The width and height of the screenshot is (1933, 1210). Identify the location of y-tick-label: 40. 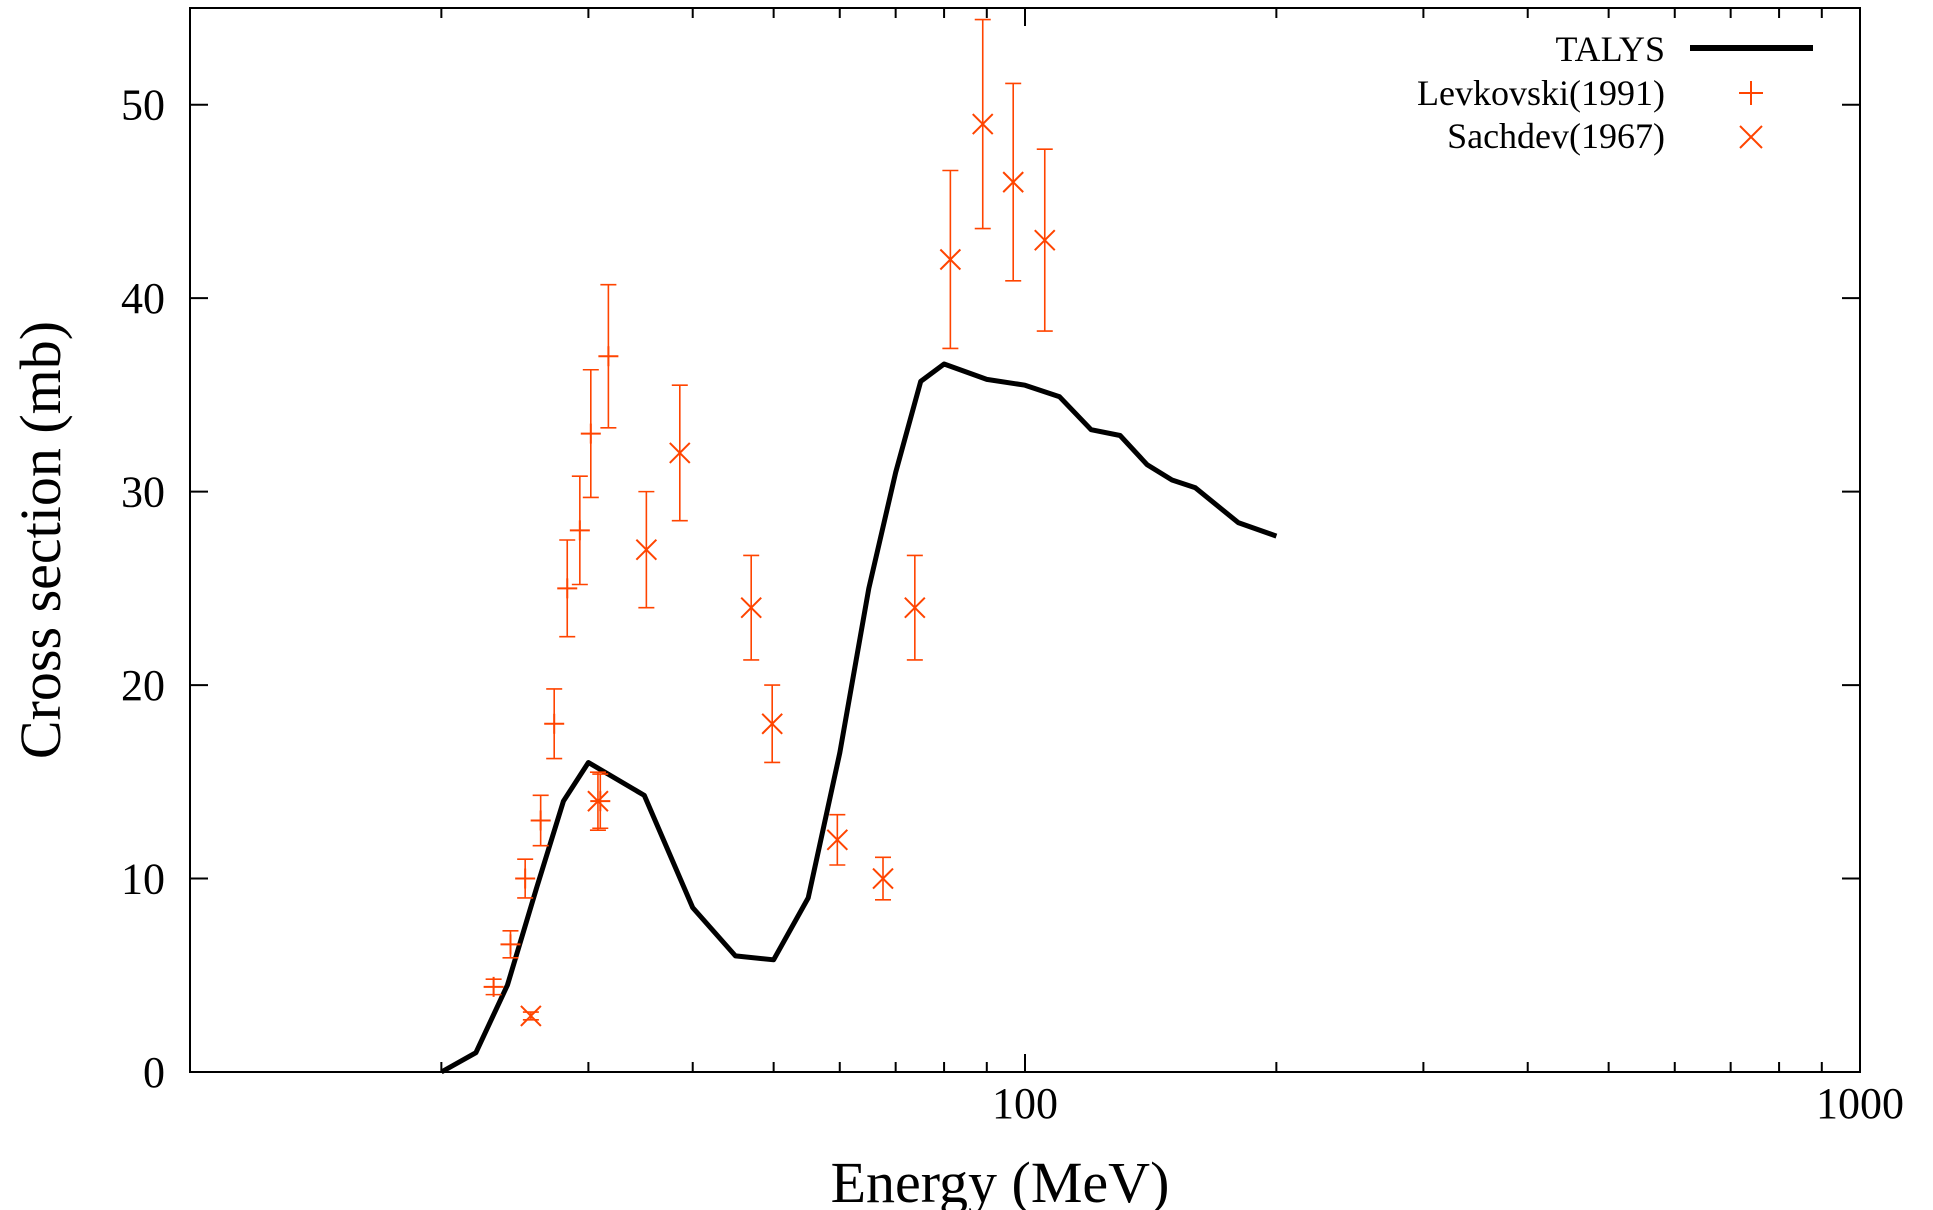
(143, 298).